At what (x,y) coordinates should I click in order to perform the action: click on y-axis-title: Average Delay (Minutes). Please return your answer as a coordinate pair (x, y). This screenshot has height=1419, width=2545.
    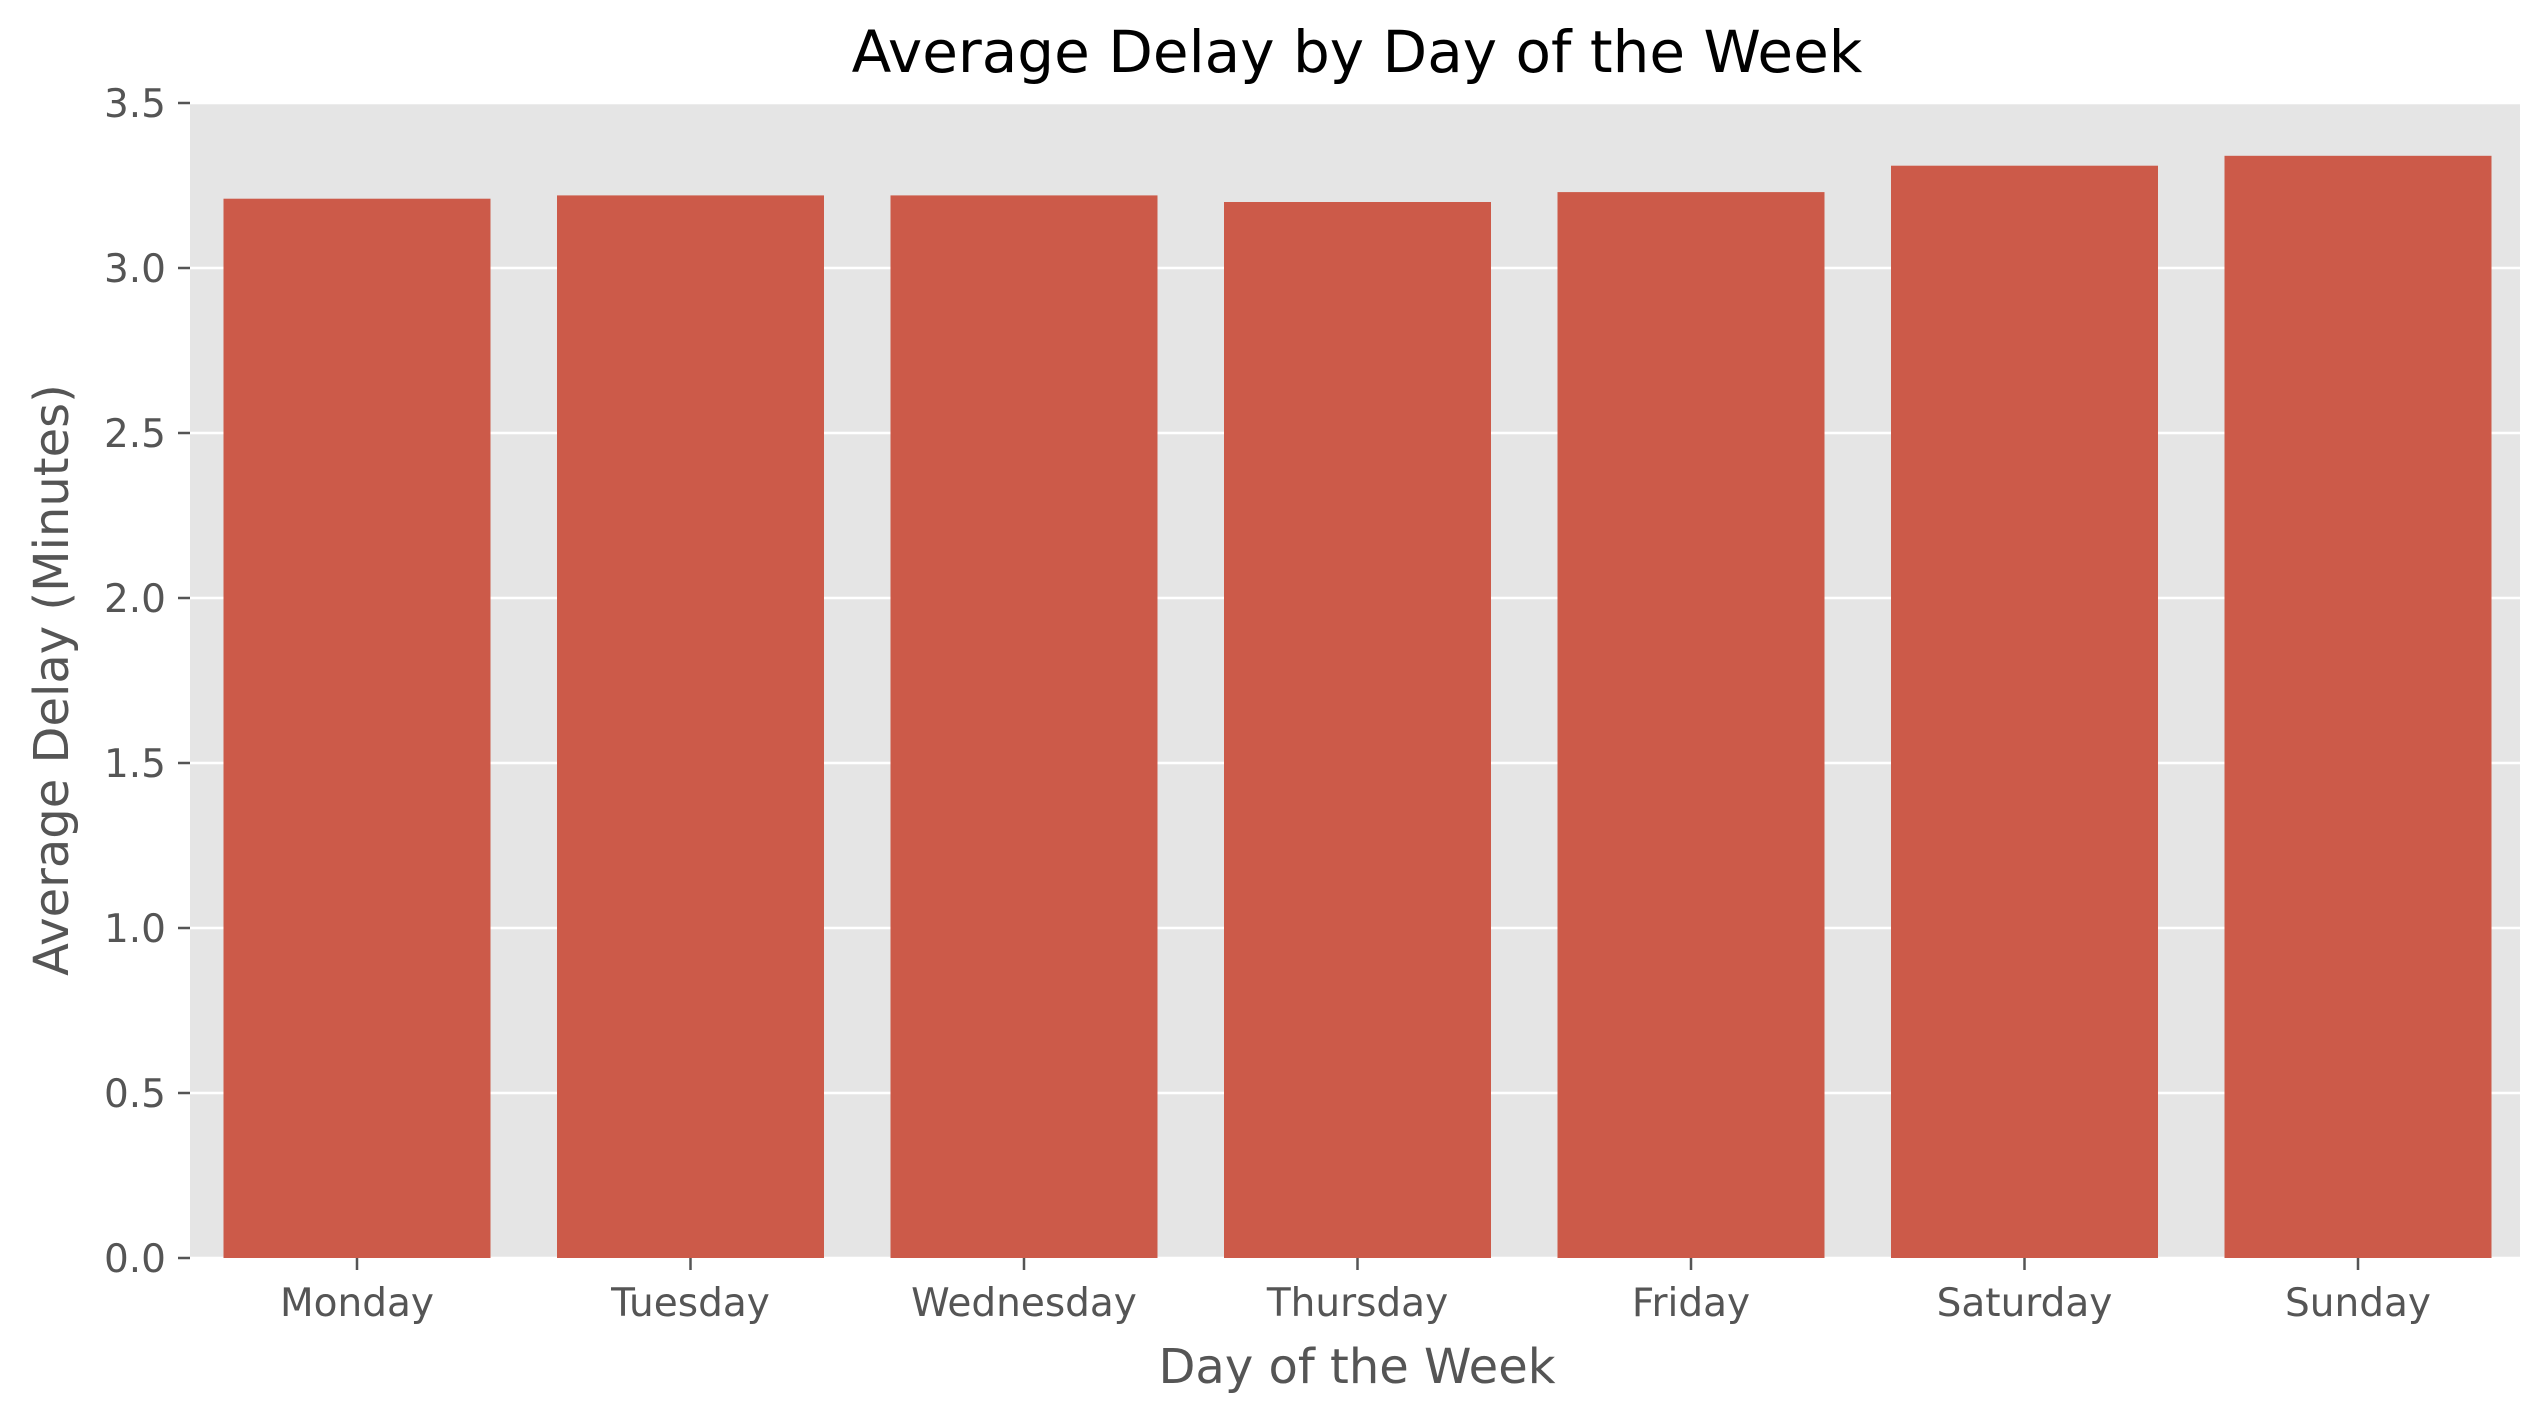
    Looking at the image, I should click on (52, 680).